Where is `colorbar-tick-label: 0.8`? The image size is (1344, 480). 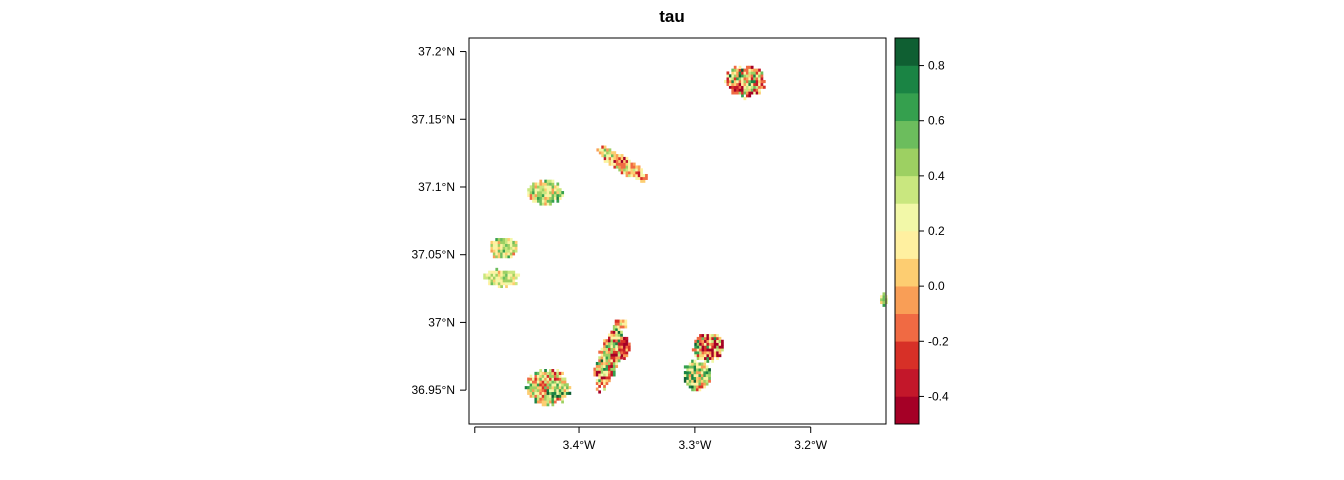
colorbar-tick-label: 0.8 is located at coordinates (936, 66).